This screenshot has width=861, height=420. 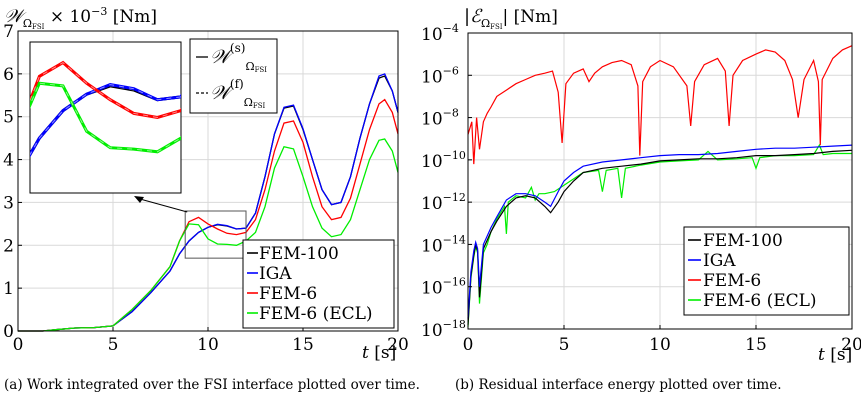 What do you see at coordinates (443, 244) in the screenshot?
I see `y-tick-label: 10⁻¹⁴` at bounding box center [443, 244].